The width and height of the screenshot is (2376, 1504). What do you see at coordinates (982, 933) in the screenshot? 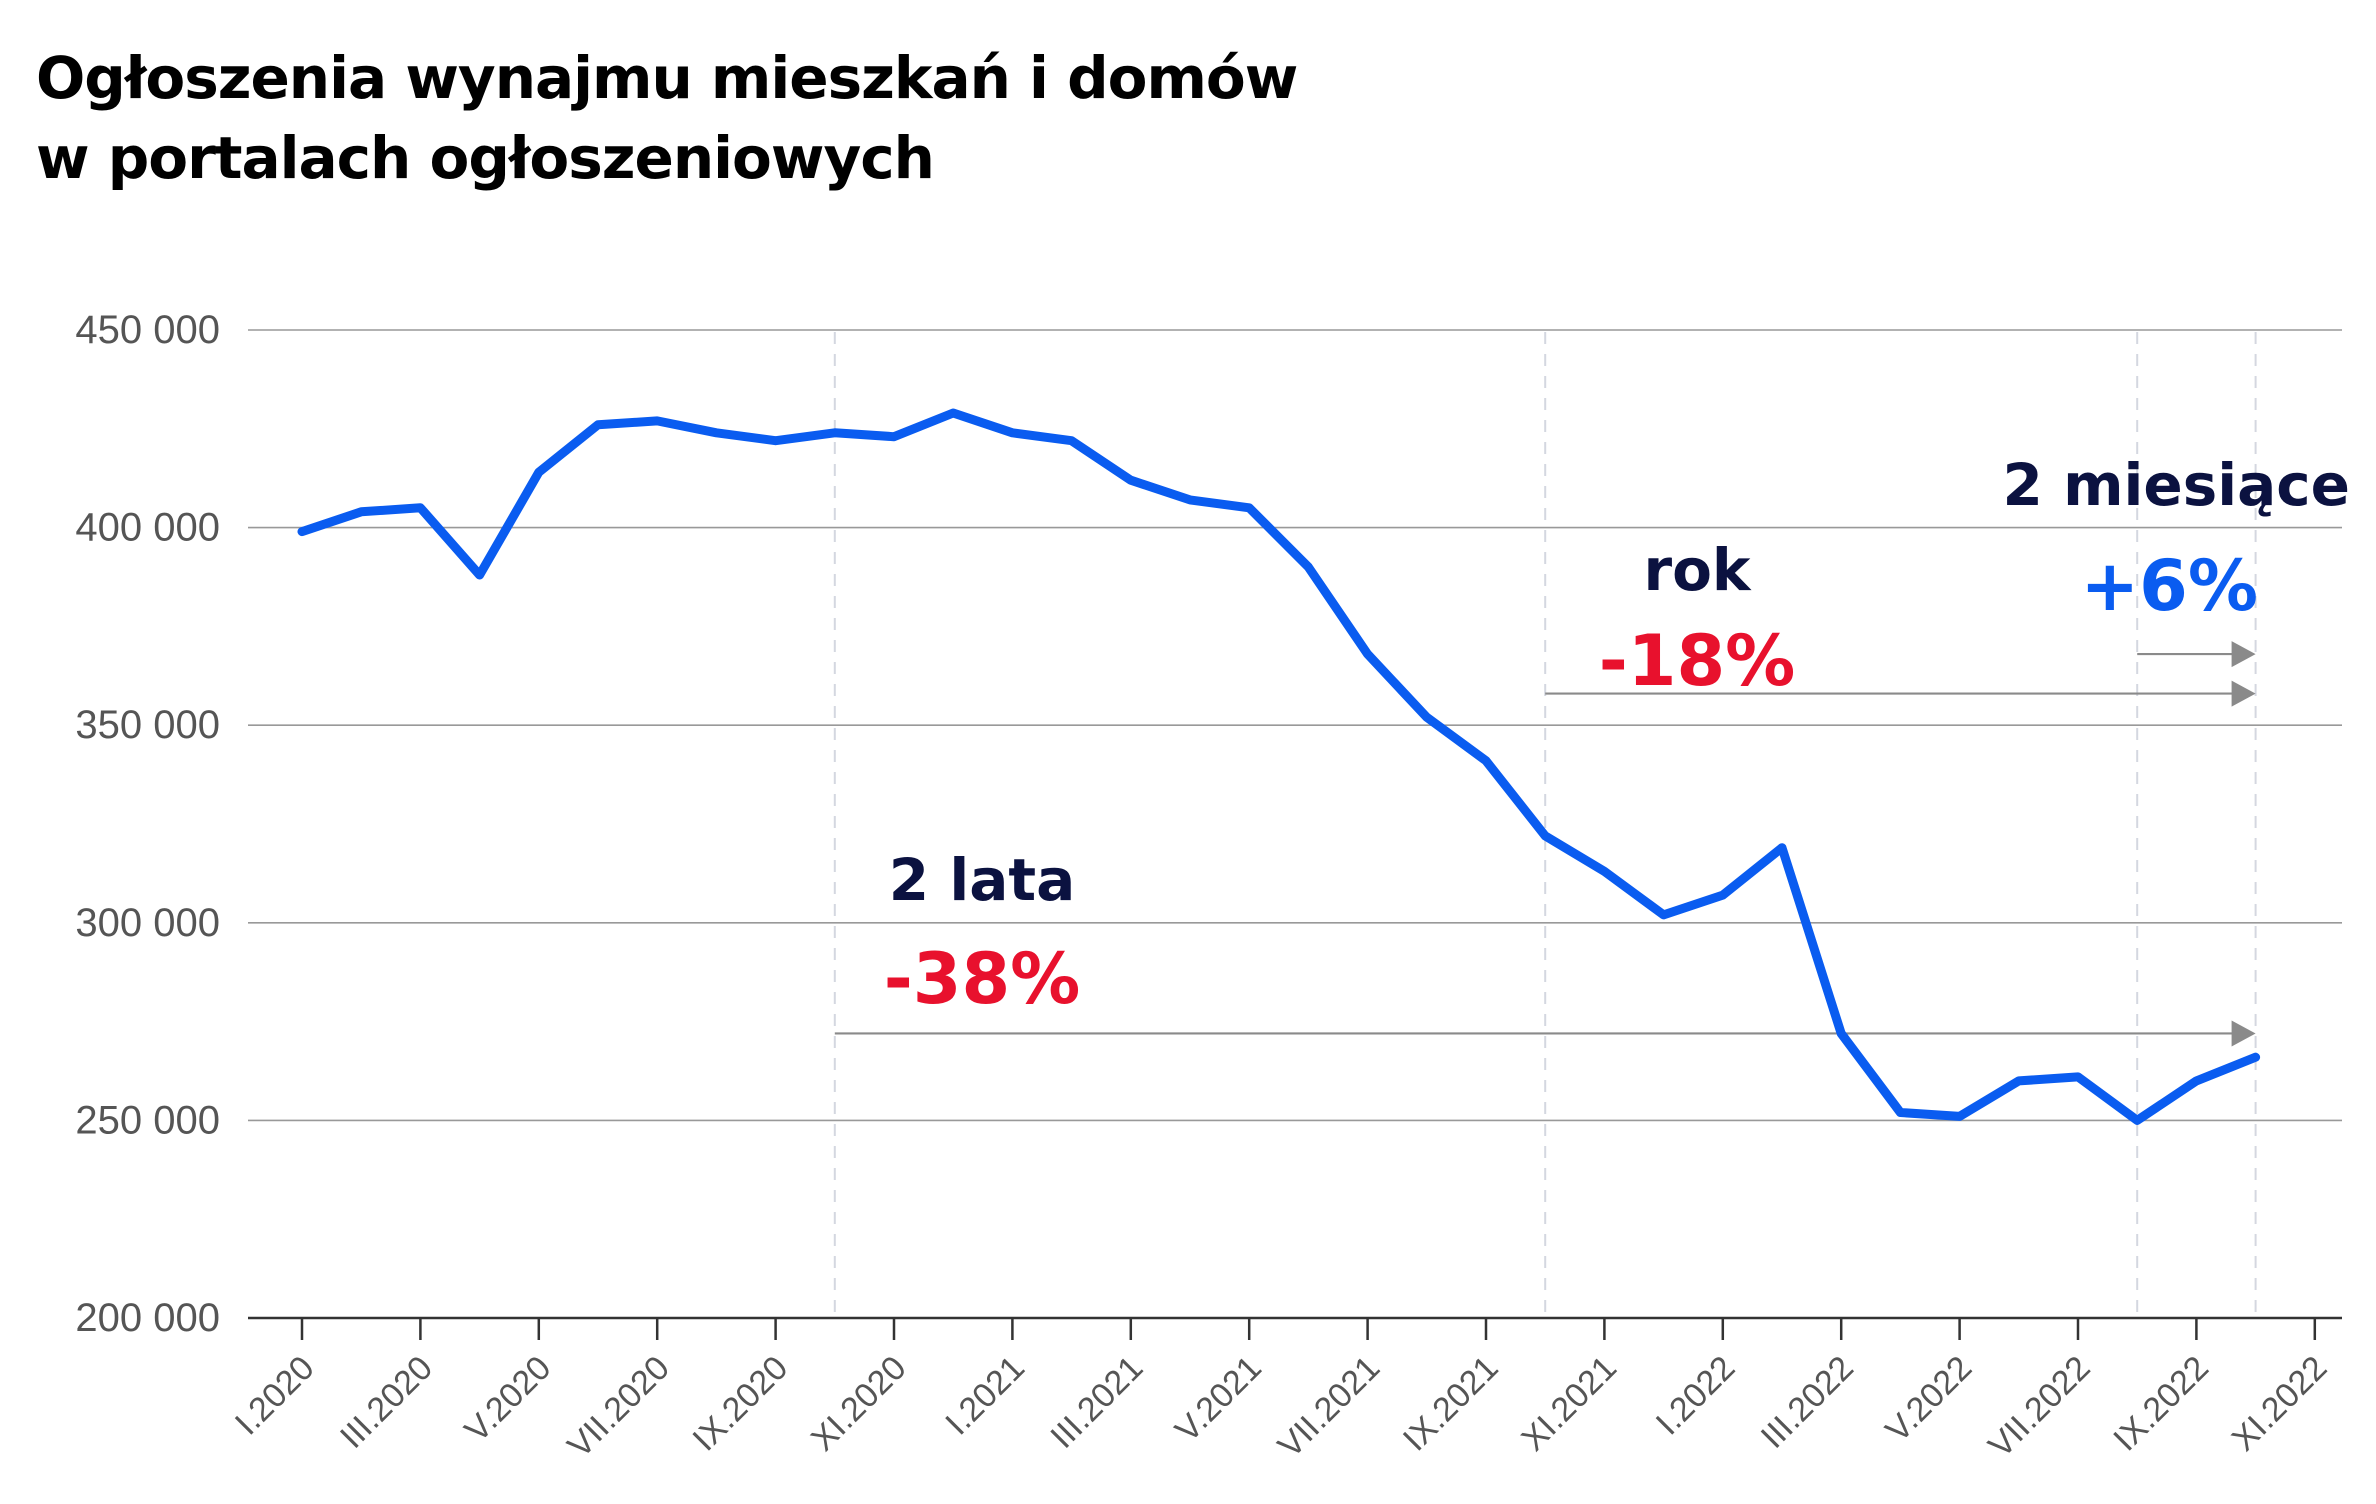
I see `annotation-1: 2 lata -38%` at bounding box center [982, 933].